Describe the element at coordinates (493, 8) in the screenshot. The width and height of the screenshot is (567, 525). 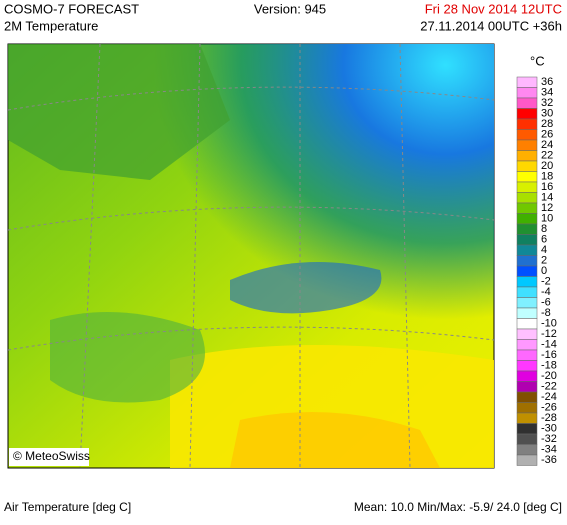
I see `valid-time: Fri 28 Nov 2014 12UTC` at that location.